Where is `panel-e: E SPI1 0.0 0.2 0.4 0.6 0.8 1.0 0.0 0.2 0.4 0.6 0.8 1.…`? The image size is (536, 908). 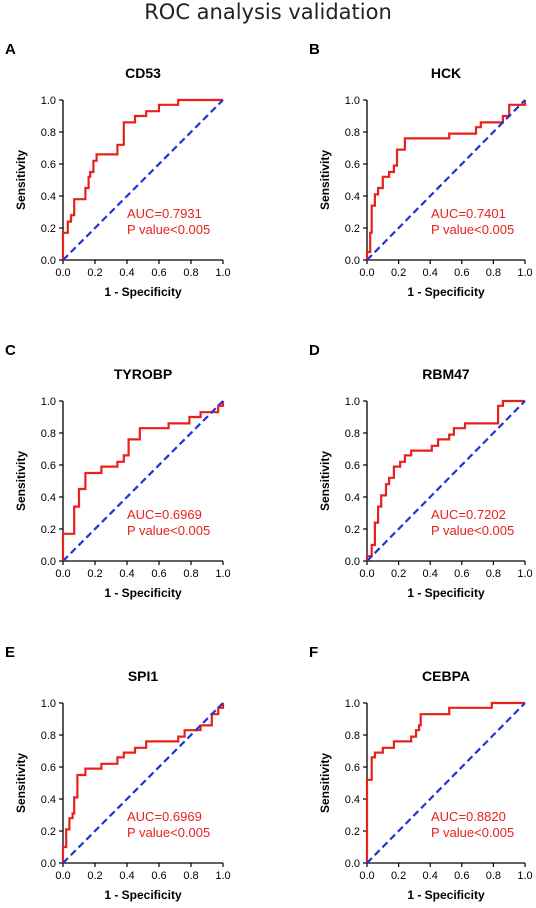
panel-e: E SPI1 0.0 0.2 0.4 0.6 0.8 1.0 0.0 0.2 0.4 0.6 0.8 1.… is located at coordinates (118, 773).